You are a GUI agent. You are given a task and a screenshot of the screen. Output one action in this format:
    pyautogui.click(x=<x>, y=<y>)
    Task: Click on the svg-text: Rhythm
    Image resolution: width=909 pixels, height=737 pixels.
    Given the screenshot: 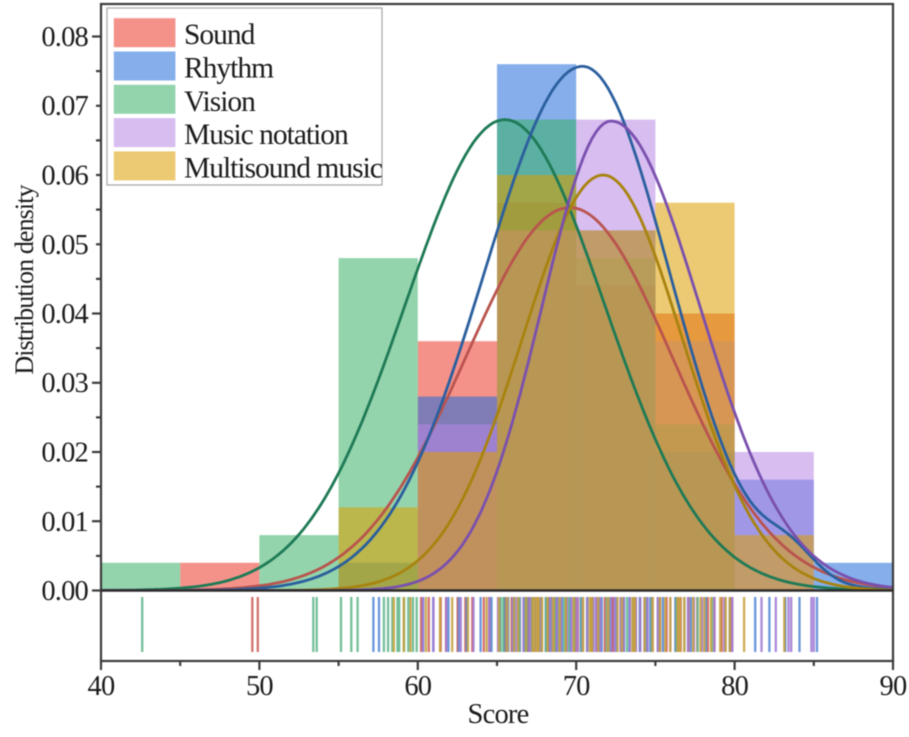 What is the action you would take?
    pyautogui.click(x=229, y=69)
    